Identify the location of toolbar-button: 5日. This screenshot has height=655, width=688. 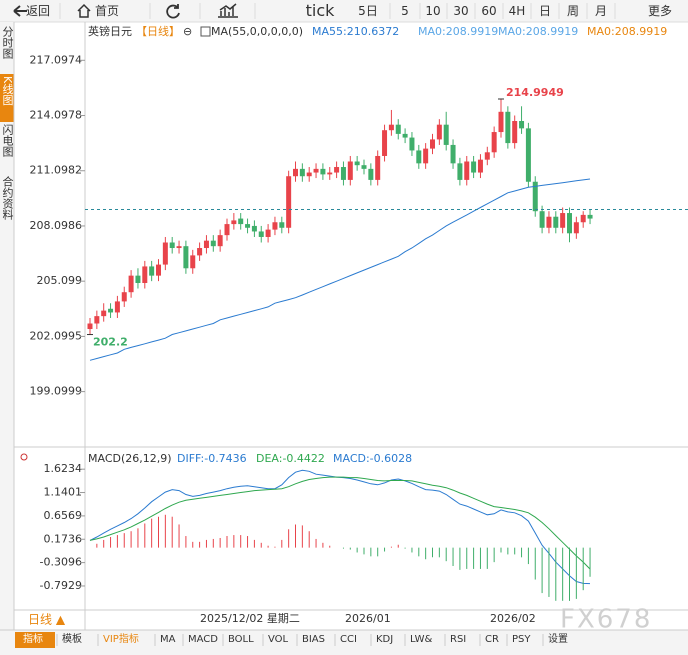
(368, 11).